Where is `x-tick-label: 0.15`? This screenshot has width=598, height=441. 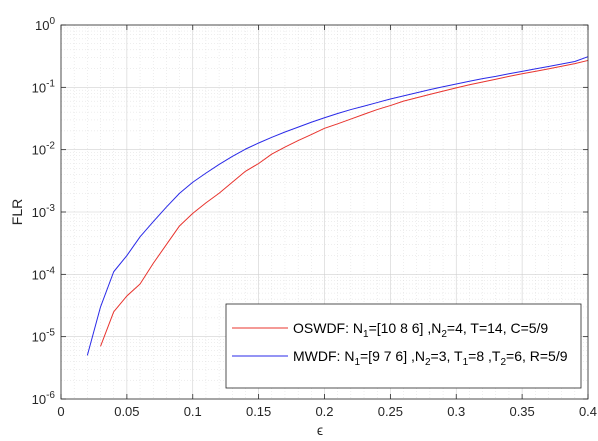
x-tick-label: 0.15 is located at coordinates (258, 411).